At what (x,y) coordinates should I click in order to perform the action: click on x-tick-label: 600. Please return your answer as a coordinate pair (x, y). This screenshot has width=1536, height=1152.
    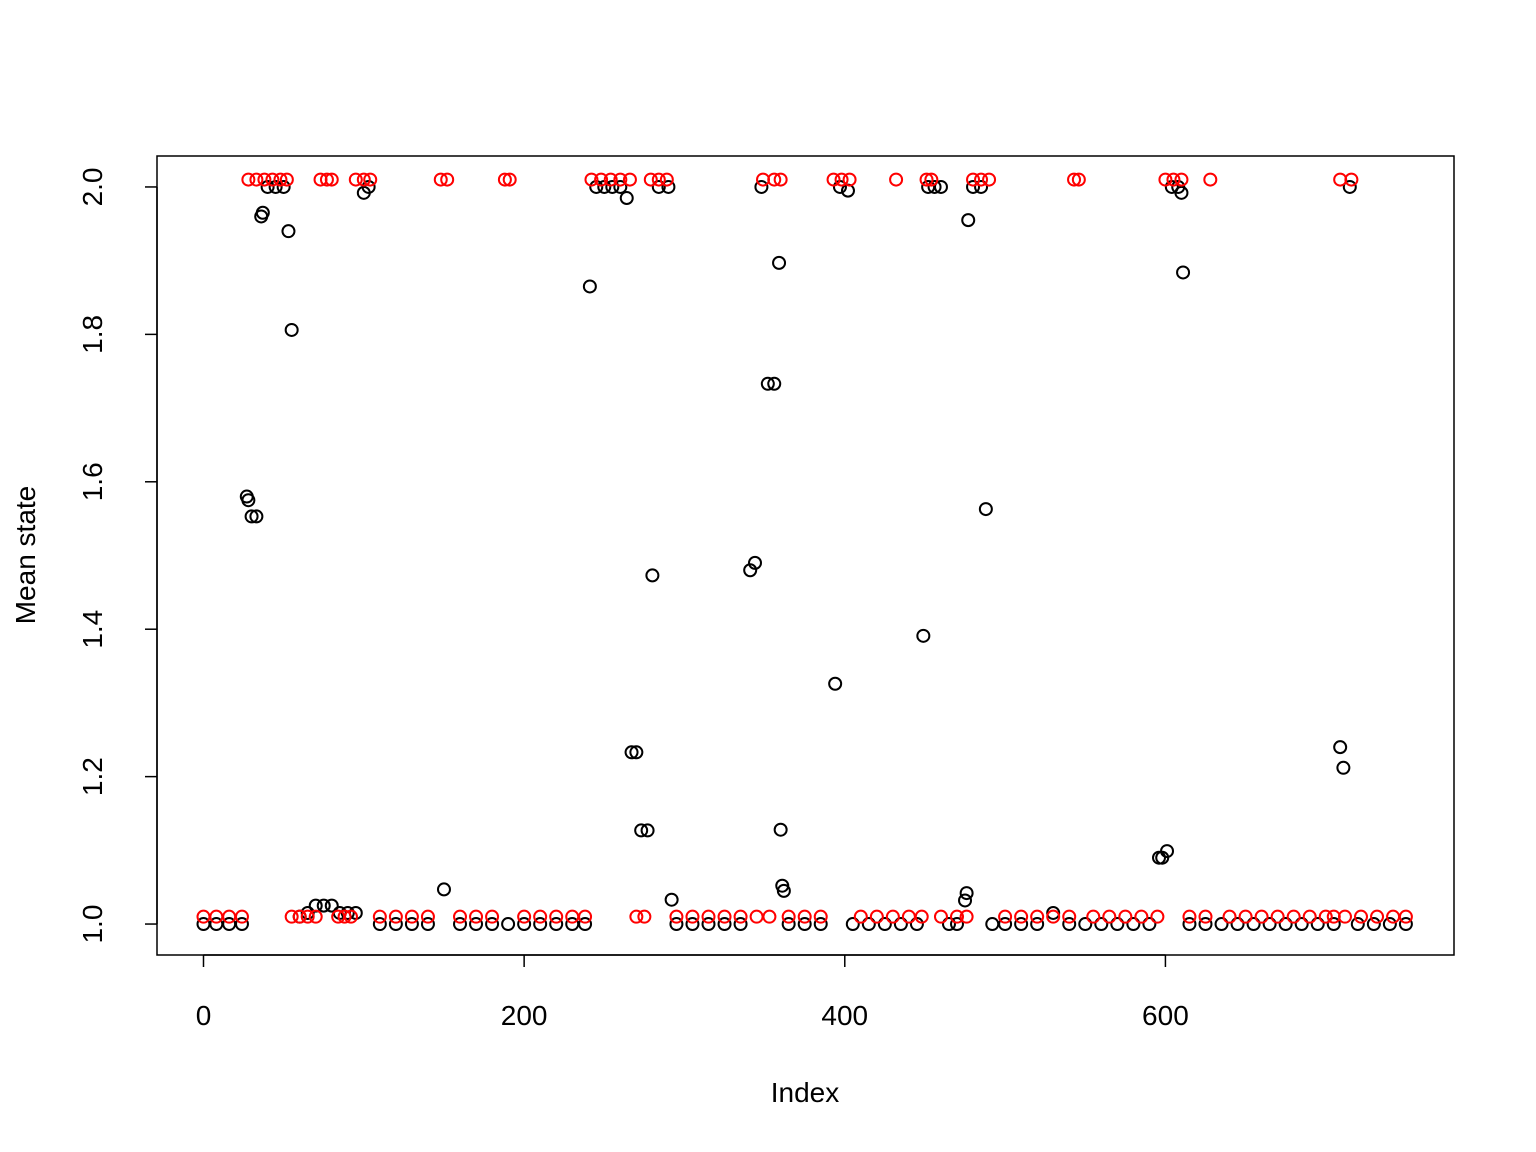
    Looking at the image, I should click on (1165, 1015).